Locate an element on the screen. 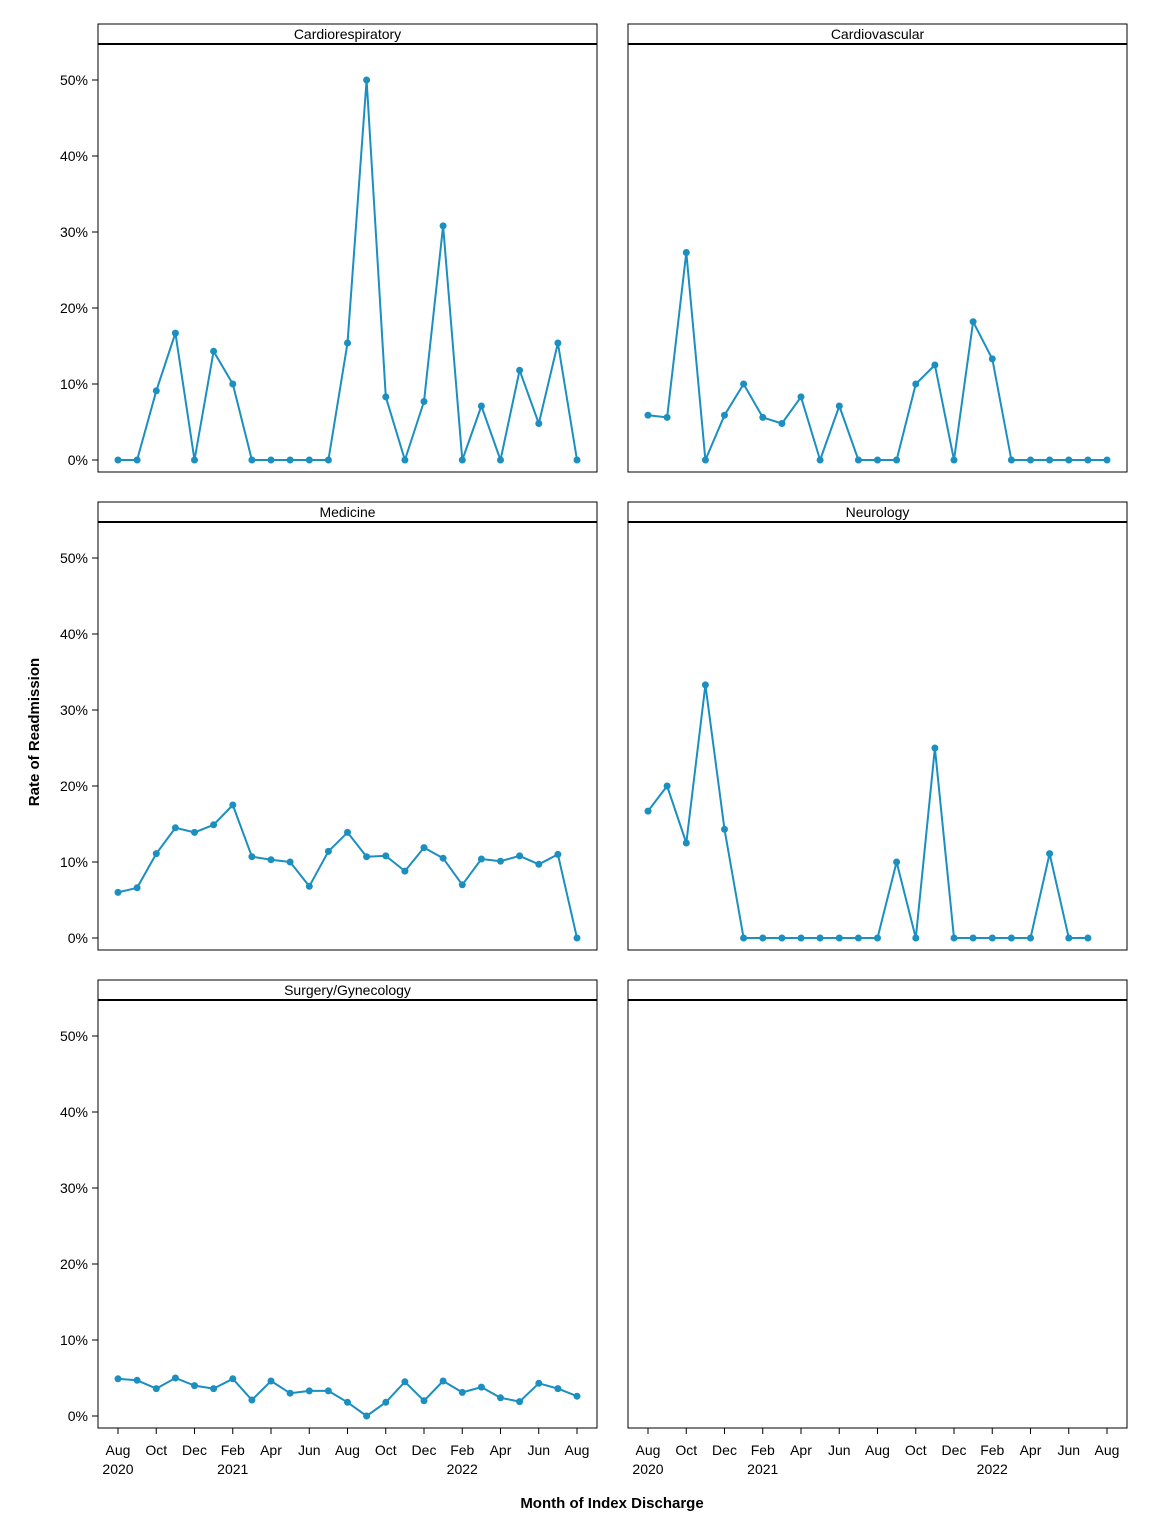 The image size is (1152, 1536). panel: Medicine 0% 10% 20% 30% 40% 50% is located at coordinates (329, 726).